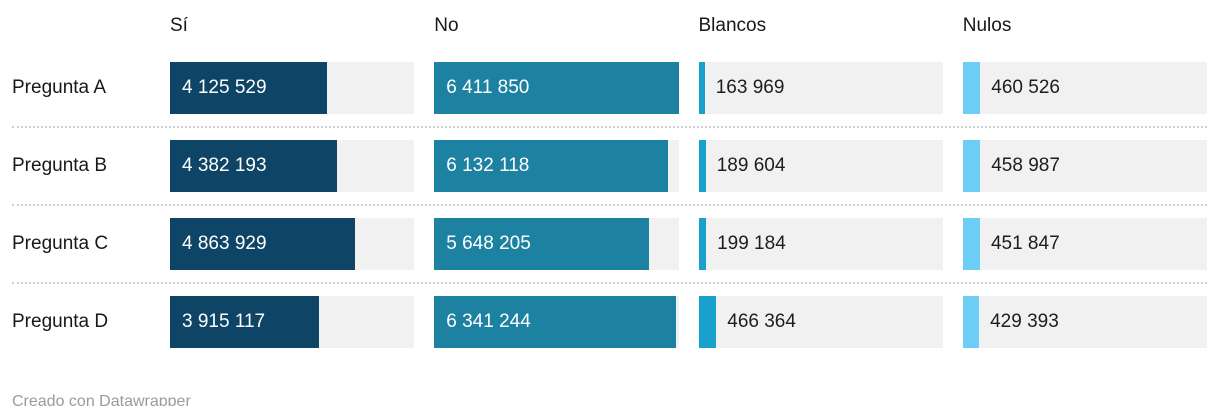  Describe the element at coordinates (224, 243) in the screenshot. I see `bar-value-label: 4 863 929` at that location.